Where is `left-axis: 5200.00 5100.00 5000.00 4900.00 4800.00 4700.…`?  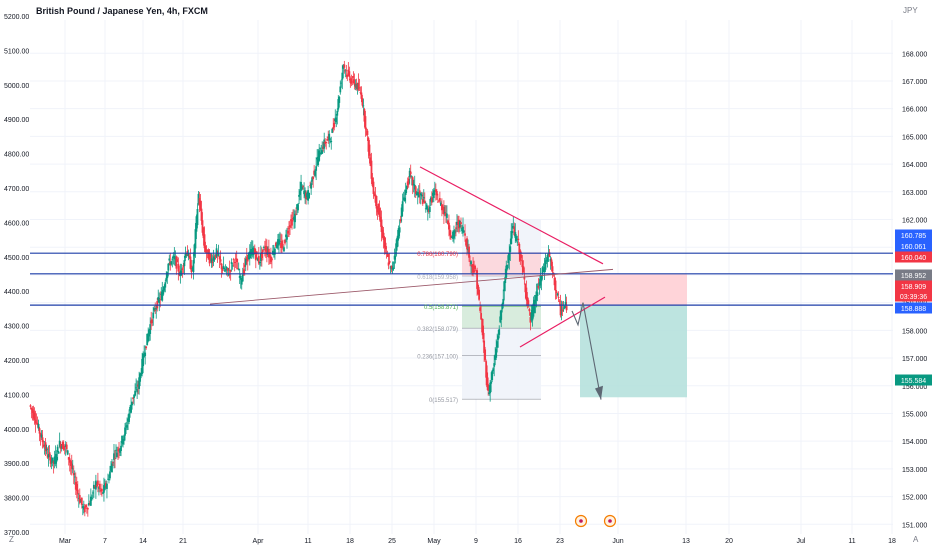
left-axis: 5200.00 5100.00 5000.00 4900.00 4800.00 4700.… is located at coordinates (16, 275).